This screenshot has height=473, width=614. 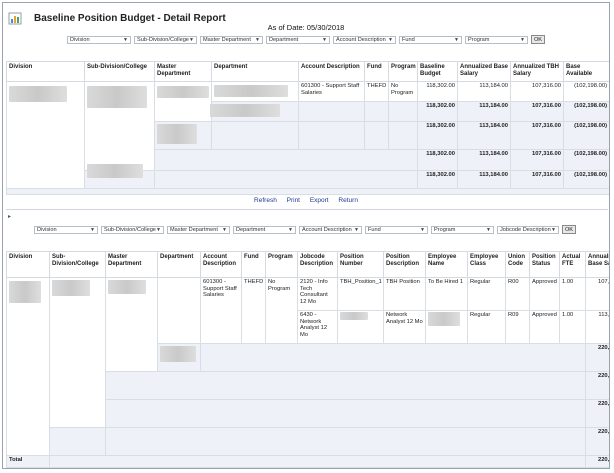 I want to click on action-links: Refresh Print Export Return, so click(x=306, y=200).